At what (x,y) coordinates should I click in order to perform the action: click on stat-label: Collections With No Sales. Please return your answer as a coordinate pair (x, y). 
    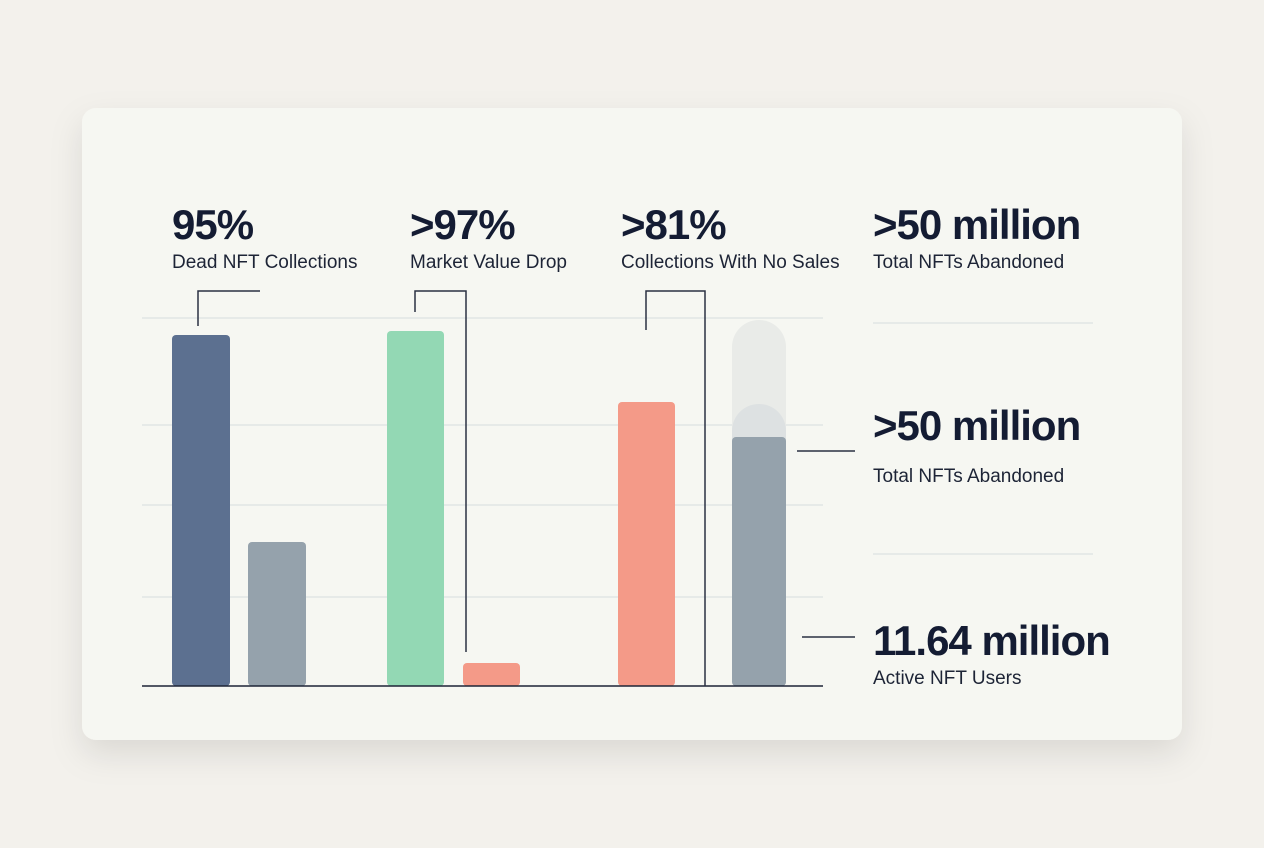
    Looking at the image, I should click on (730, 262).